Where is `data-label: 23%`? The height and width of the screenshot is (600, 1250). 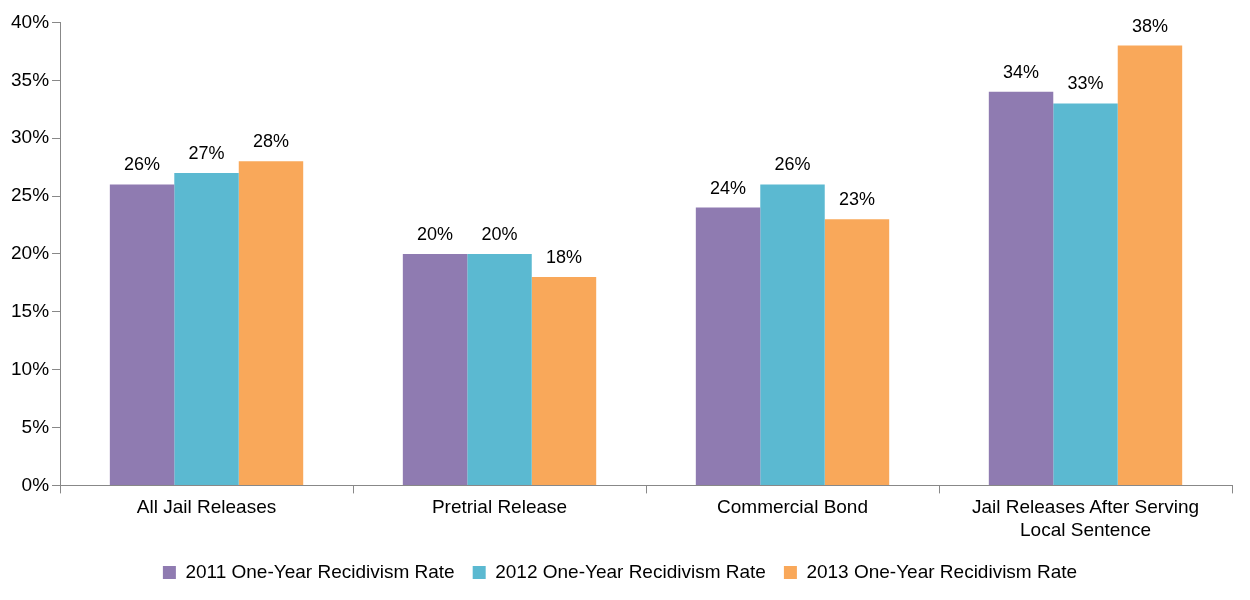
data-label: 23% is located at coordinates (856, 199).